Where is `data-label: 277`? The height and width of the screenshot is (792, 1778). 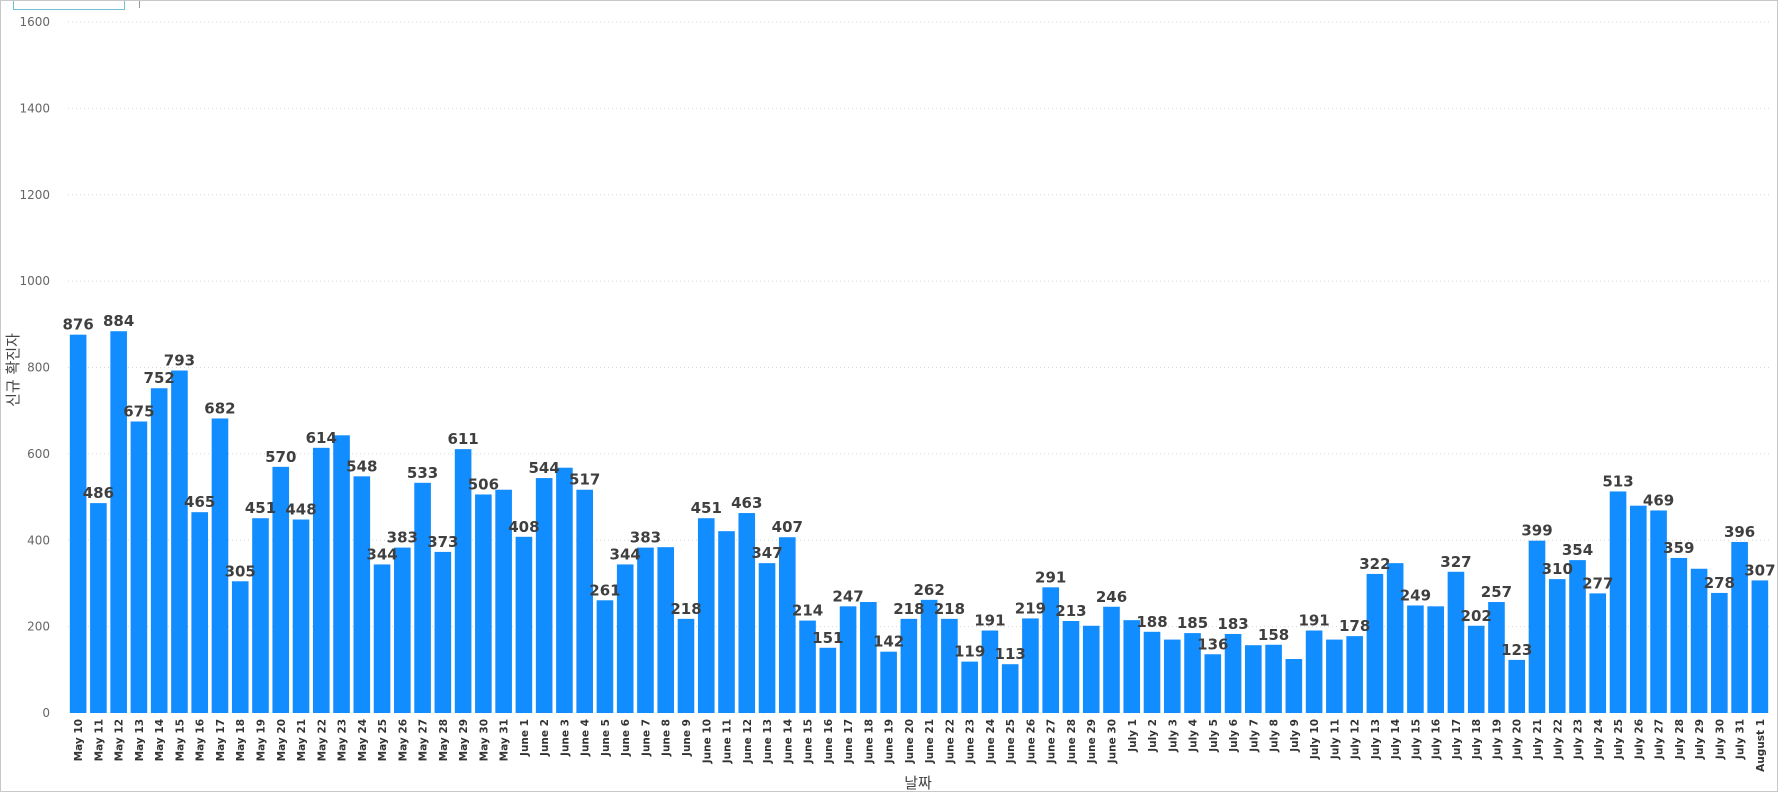
data-label: 277 is located at coordinates (1597, 583).